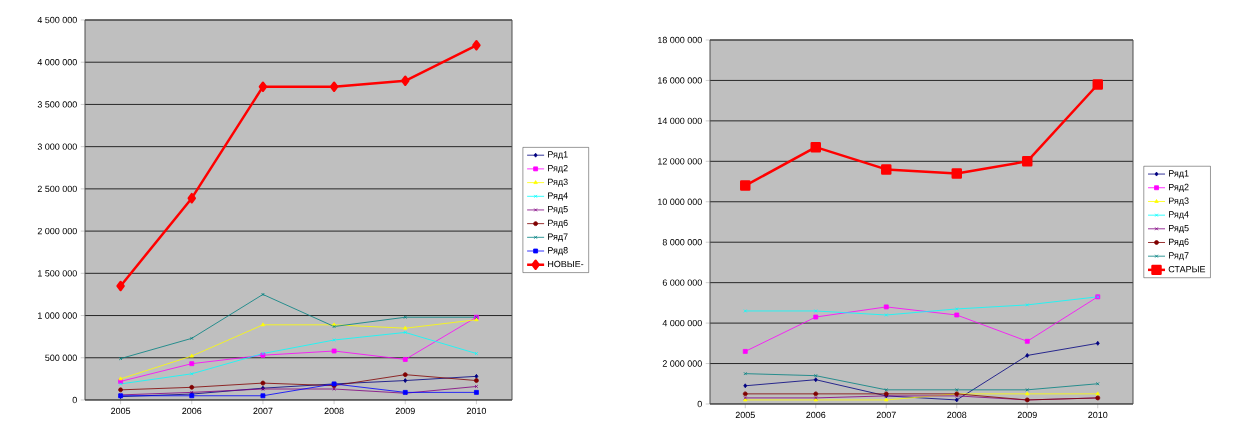 The width and height of the screenshot is (1243, 437). What do you see at coordinates (1187, 269) in the screenshot?
I see `legend-label: СТАРЫЕ` at bounding box center [1187, 269].